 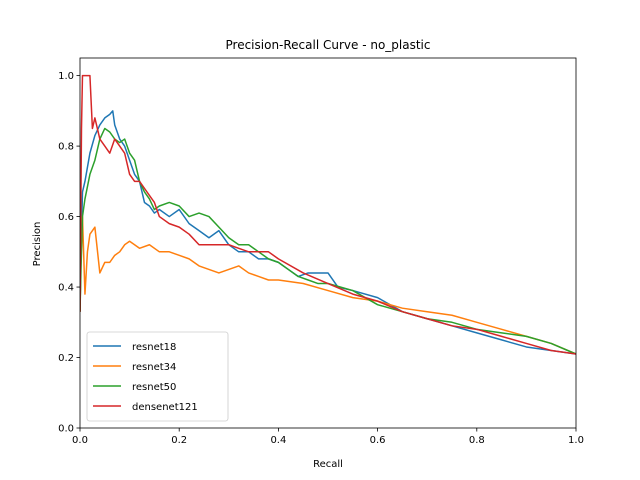 What do you see at coordinates (154, 347) in the screenshot?
I see `legend-label-resnet18: resnet18` at bounding box center [154, 347].